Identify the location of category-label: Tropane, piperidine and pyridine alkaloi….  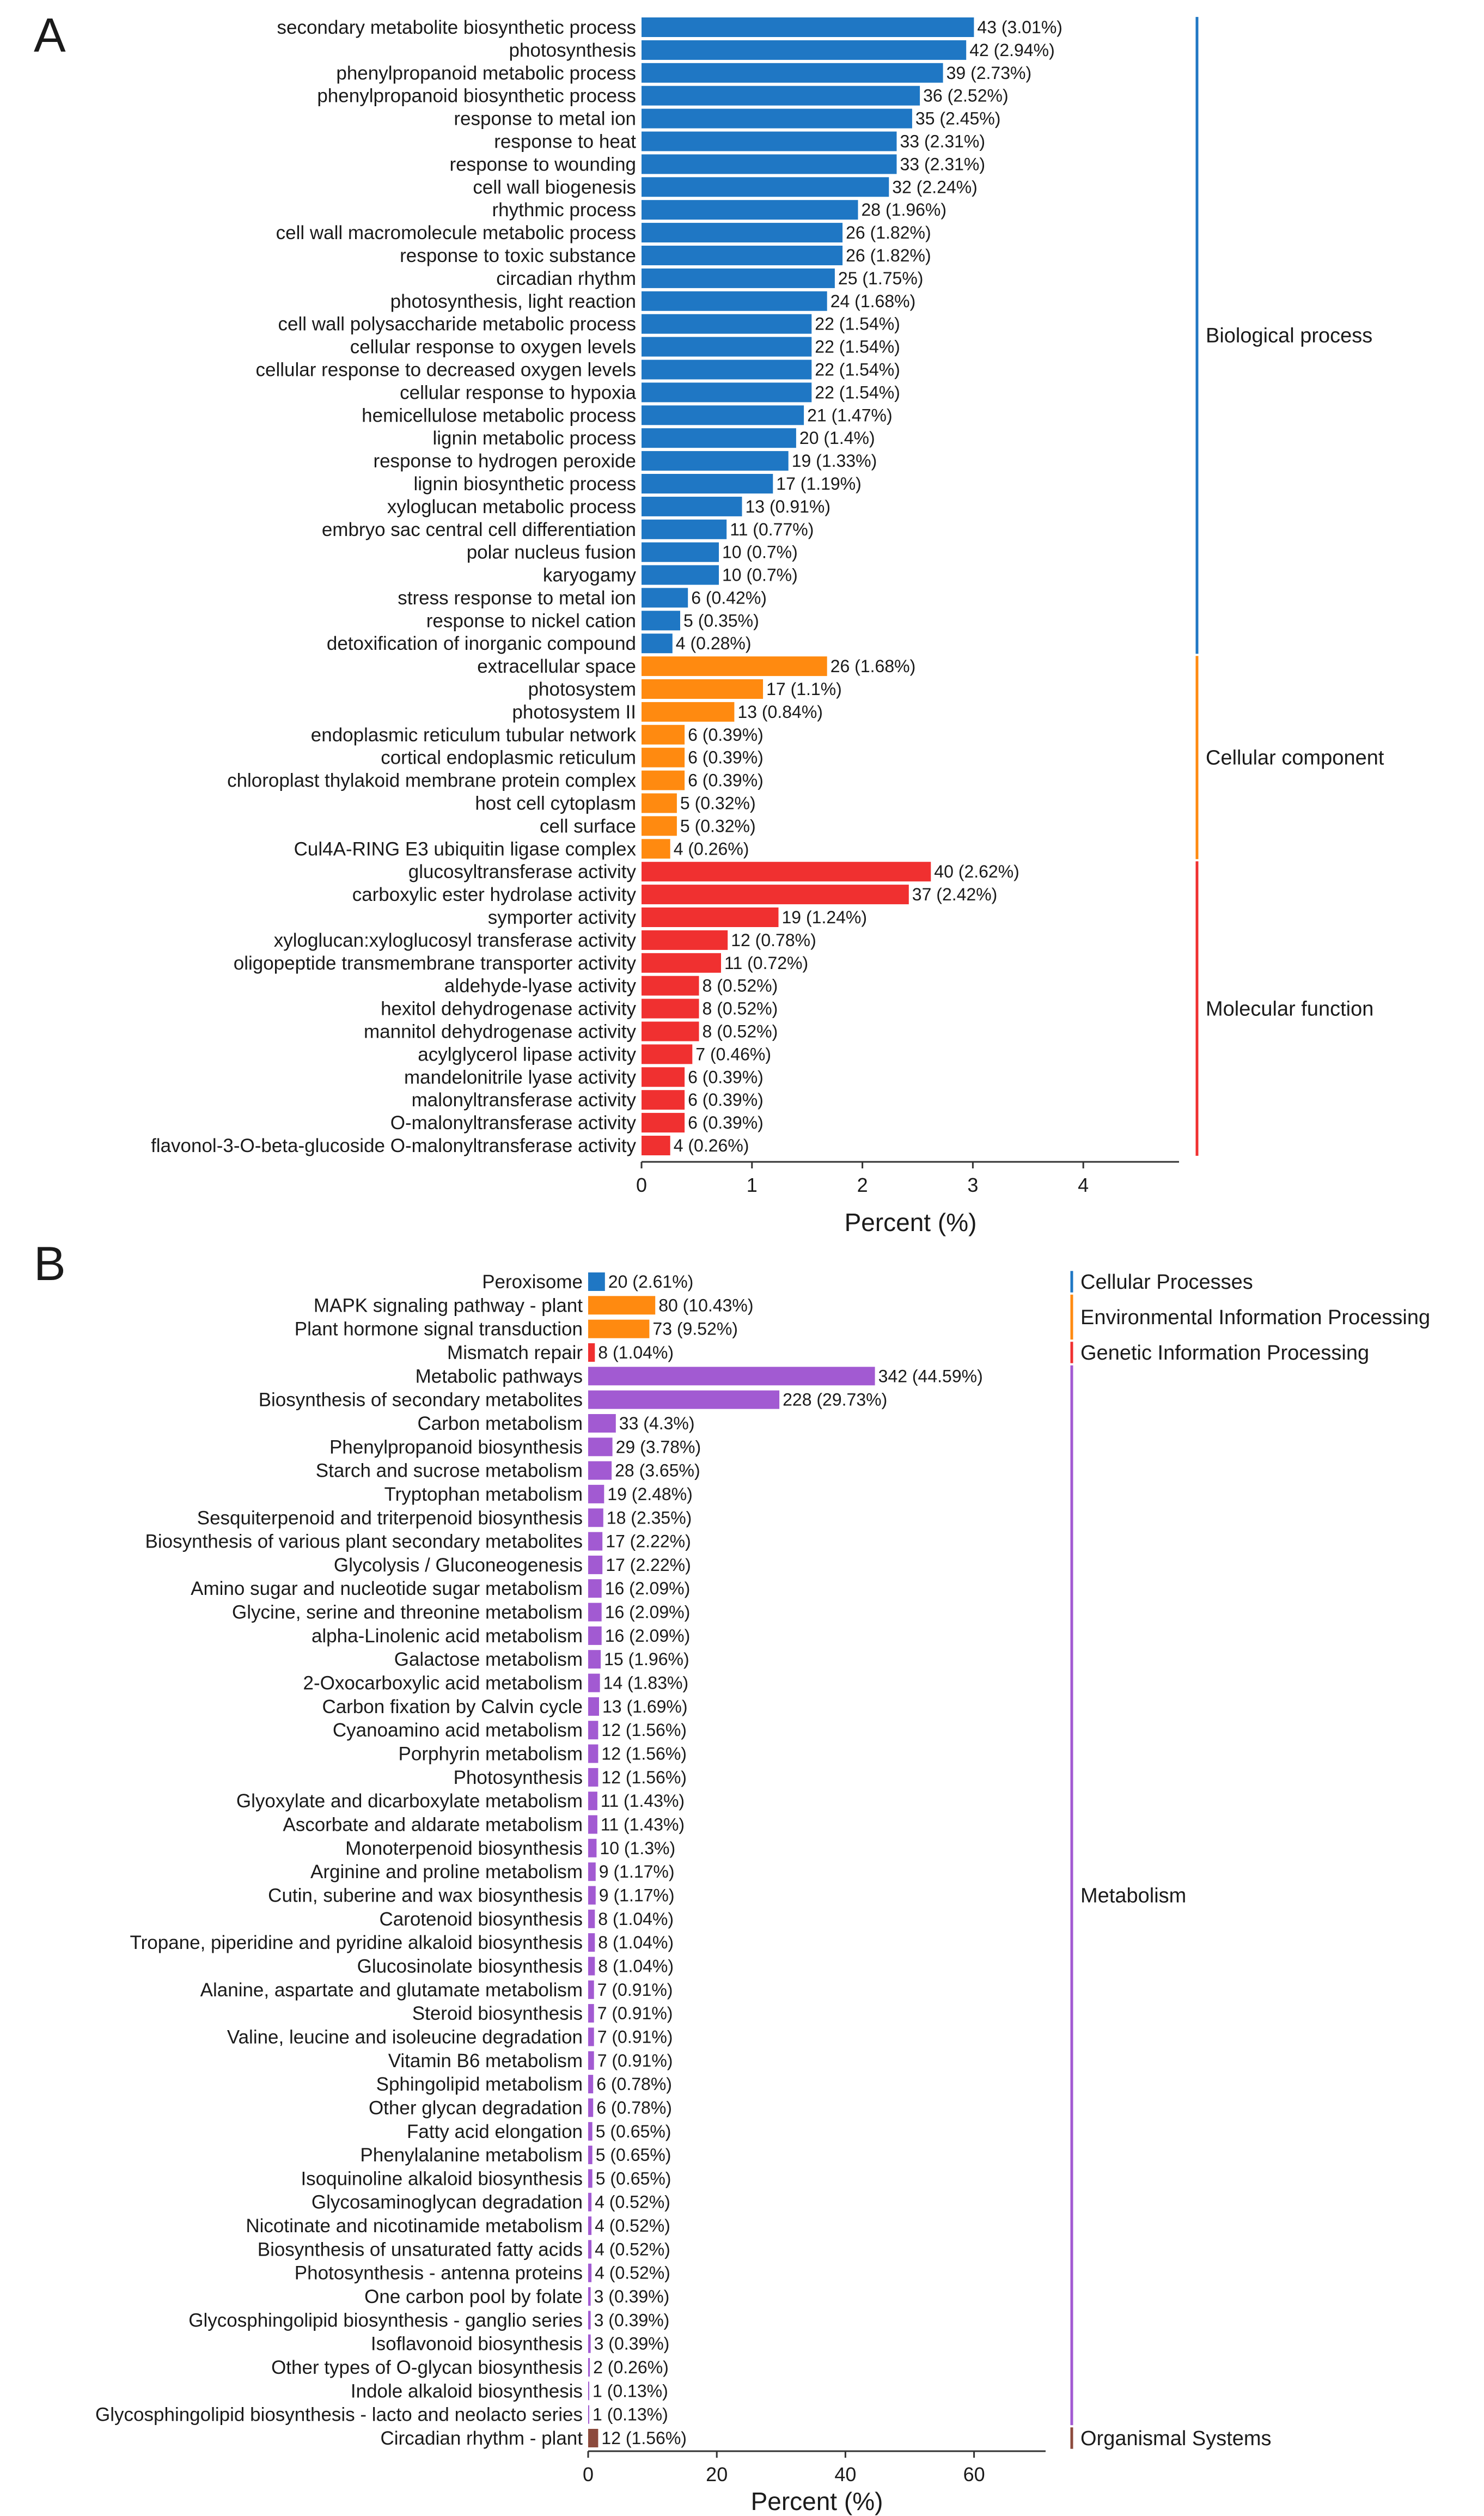
(356, 1942).